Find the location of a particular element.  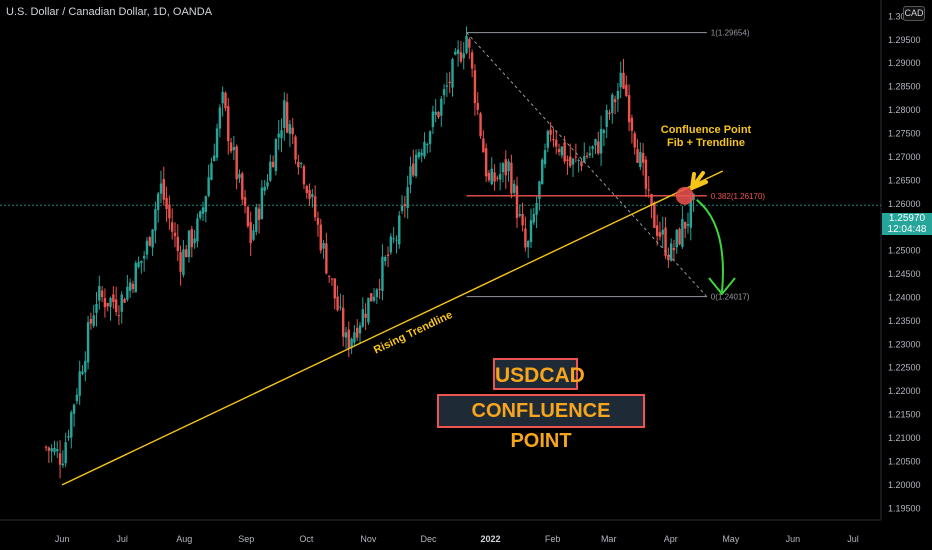

confluence-pointer-arrow is located at coordinates (699, 180).